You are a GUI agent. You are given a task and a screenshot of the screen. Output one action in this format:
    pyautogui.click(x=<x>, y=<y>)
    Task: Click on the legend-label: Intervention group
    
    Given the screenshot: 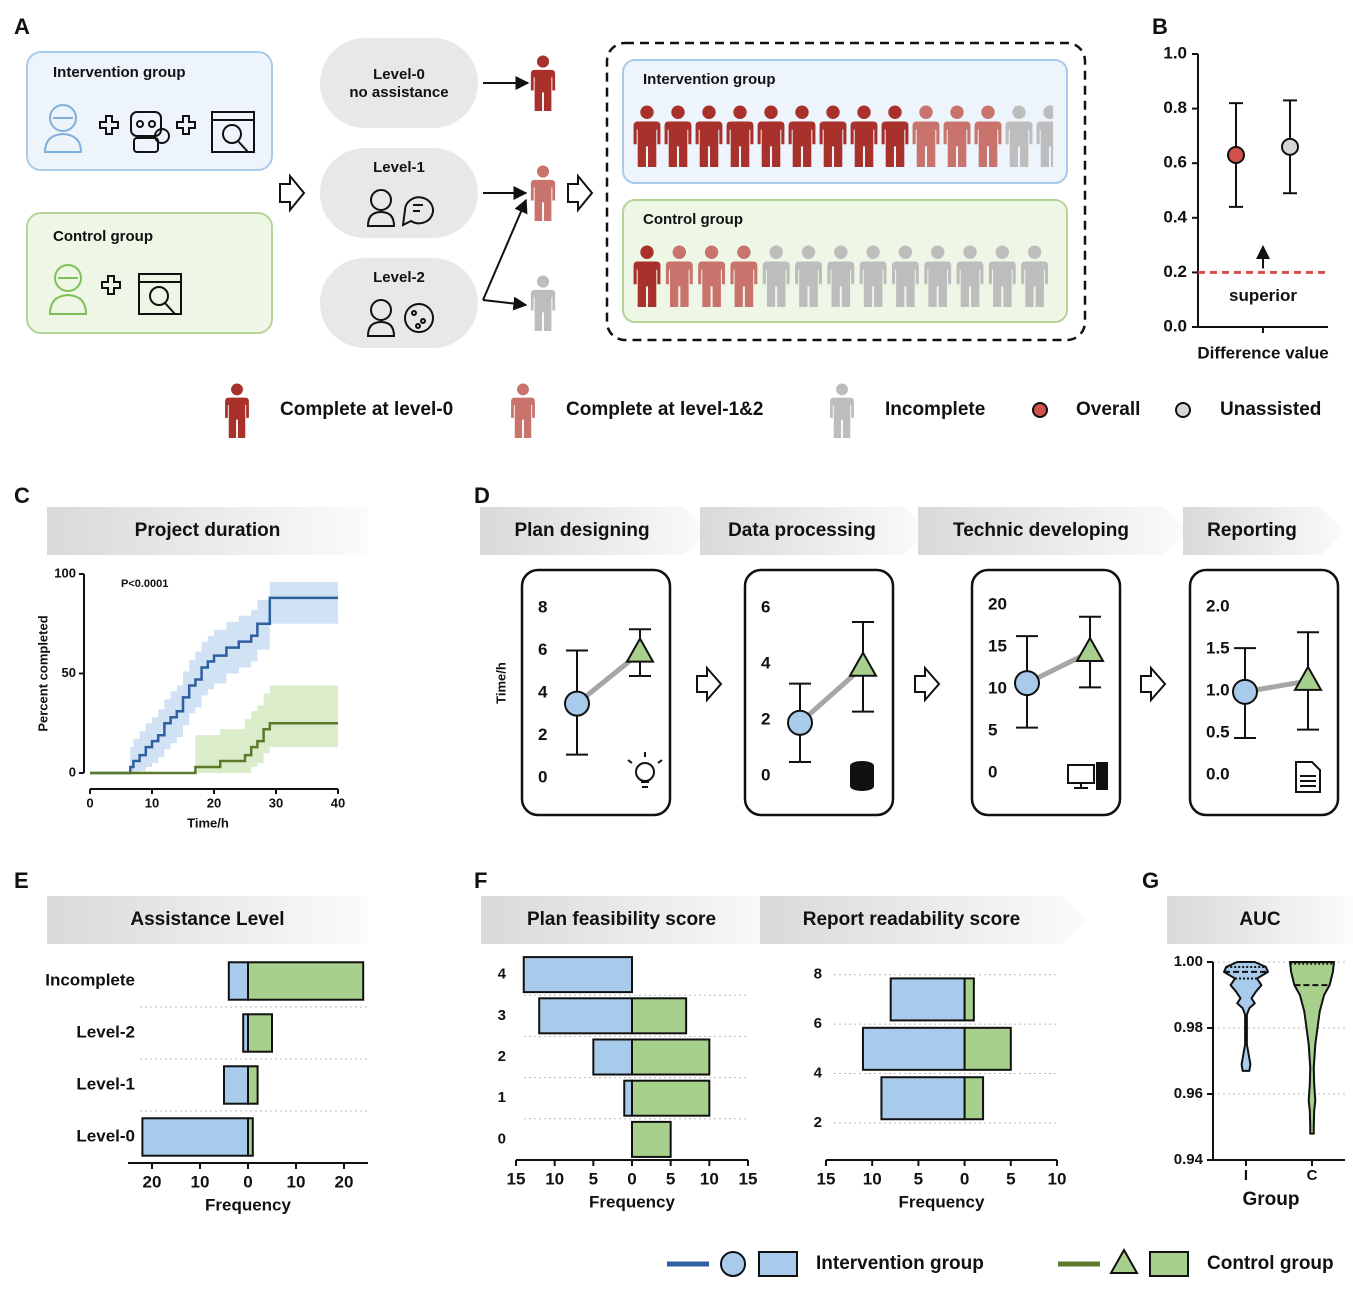 What is the action you would take?
    pyautogui.click(x=900, y=1263)
    